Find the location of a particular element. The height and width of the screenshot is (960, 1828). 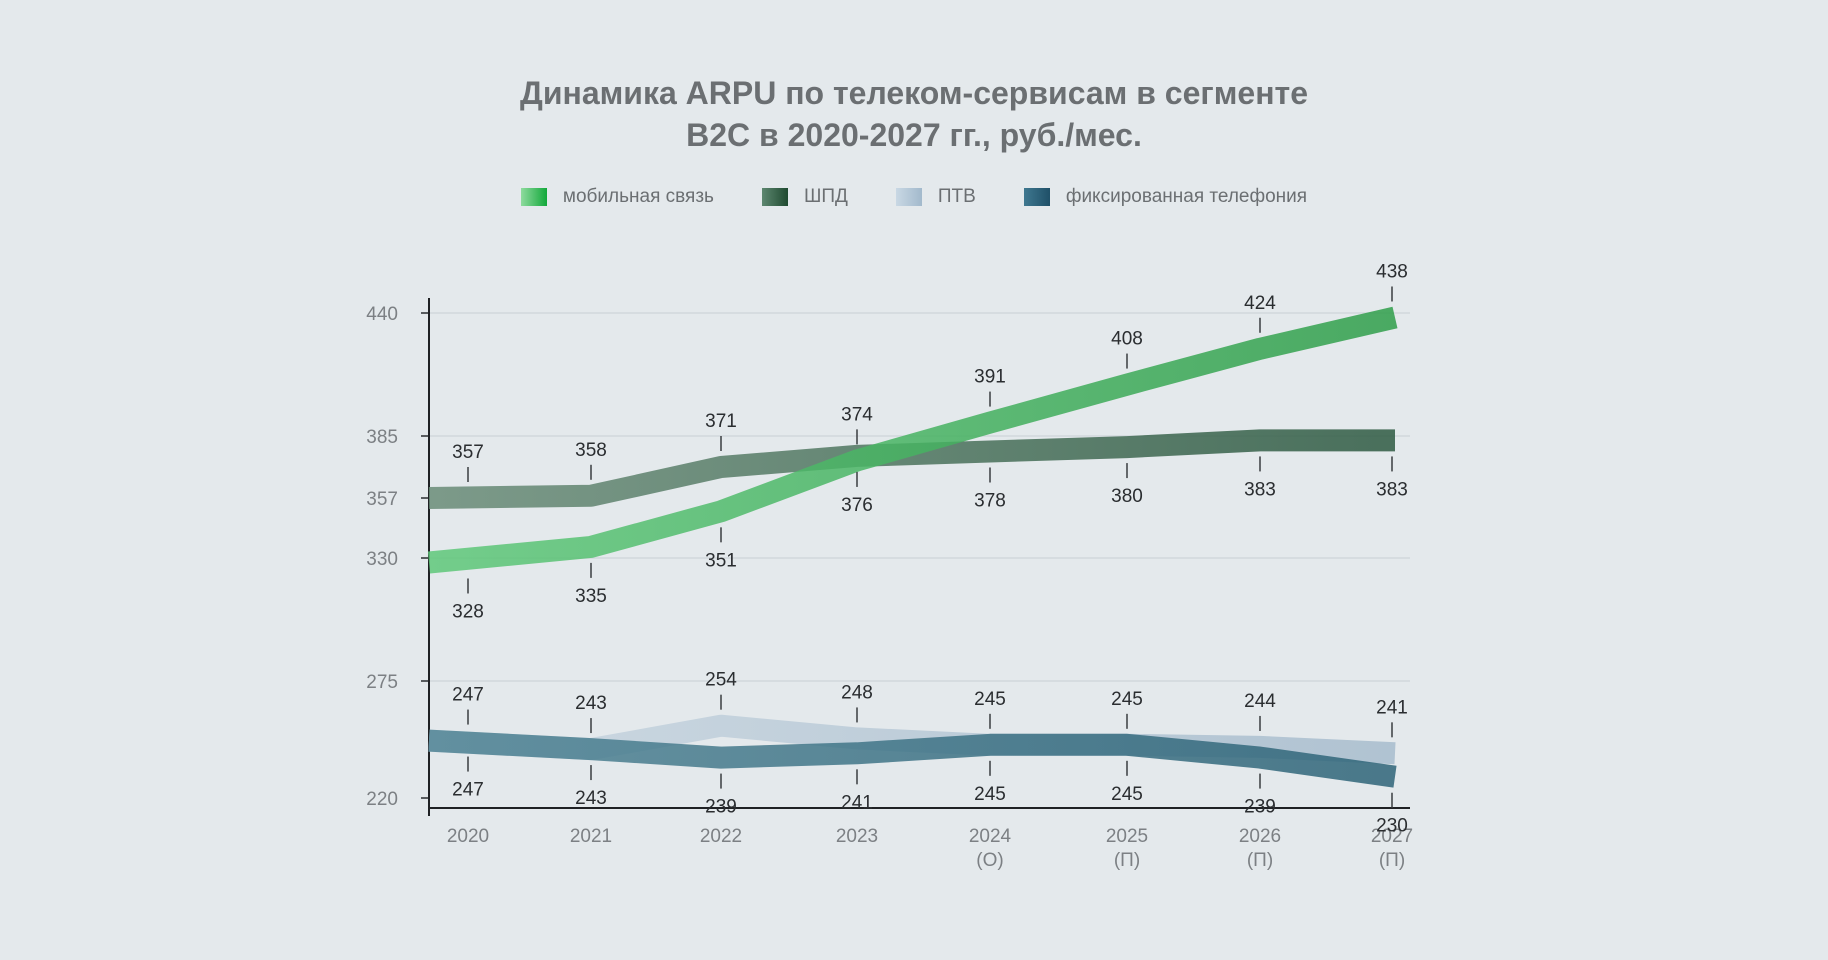

data-label: 376 is located at coordinates (857, 505).